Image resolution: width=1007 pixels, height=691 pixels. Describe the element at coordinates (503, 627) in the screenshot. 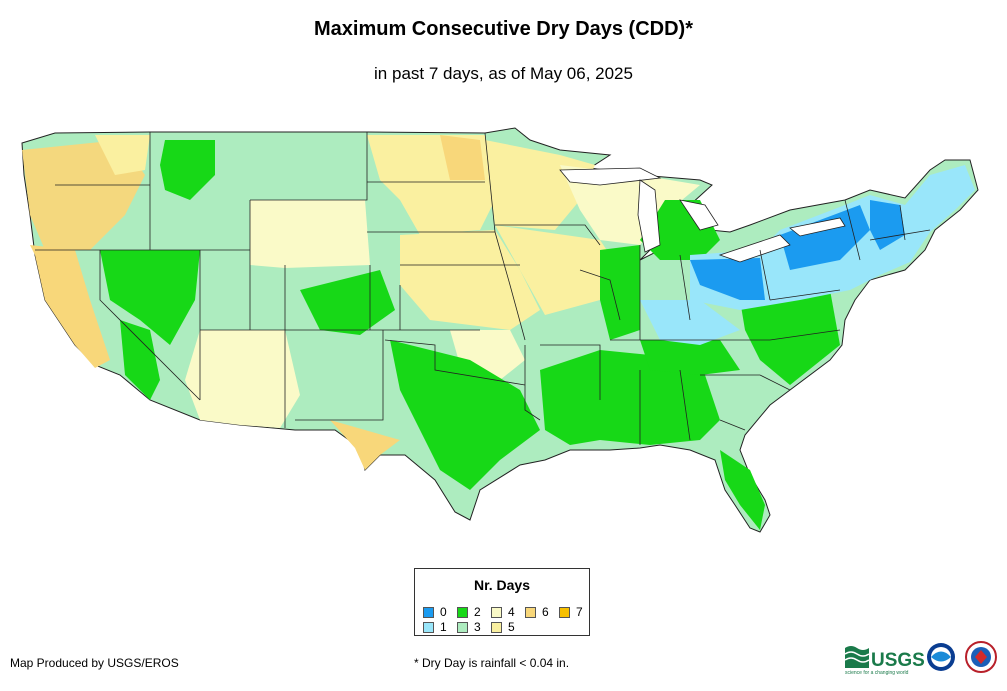

I see `legend-item-5: 5` at that location.